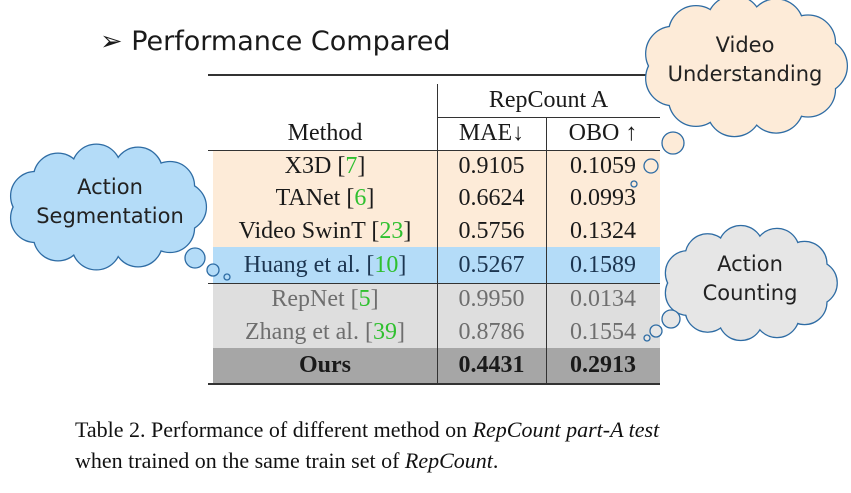 This screenshot has width=851, height=493. I want to click on cloud-action-segmentation, so click(120, 212).